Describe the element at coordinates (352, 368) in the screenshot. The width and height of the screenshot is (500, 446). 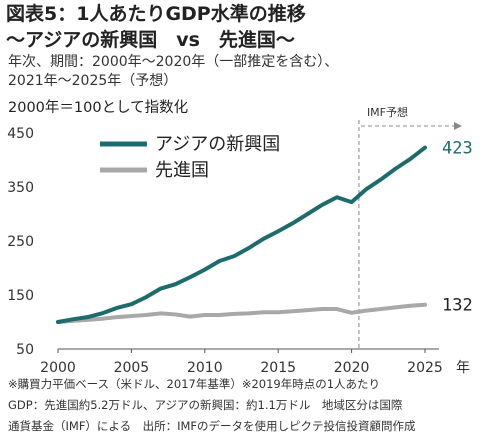
I see `x-tick-label: 2020` at that location.